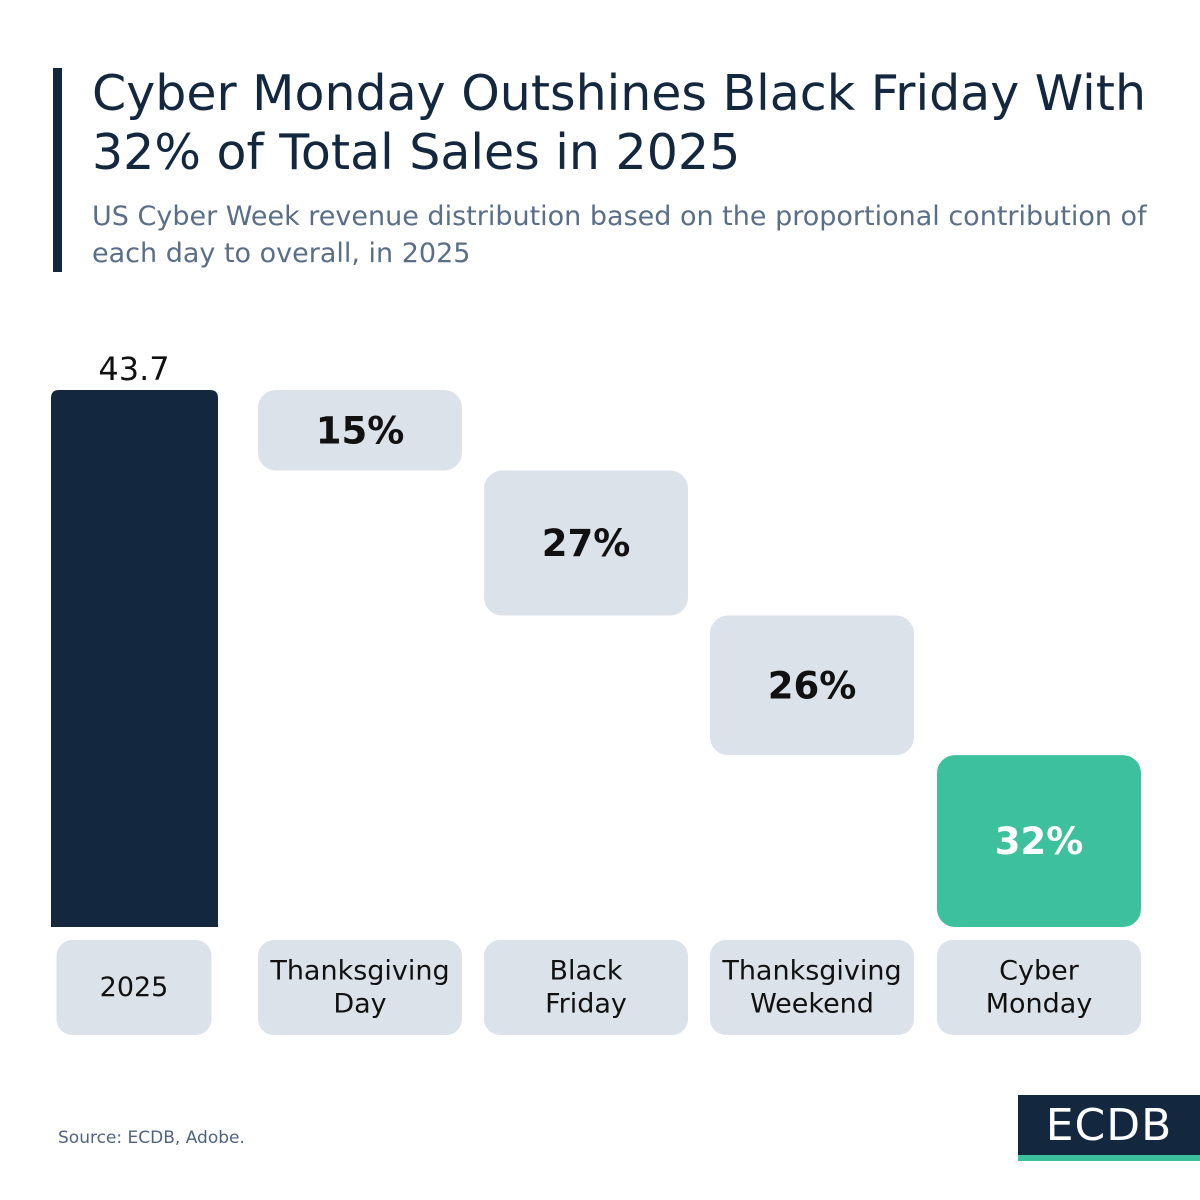 Image resolution: width=1200 pixels, height=1200 pixels. I want to click on step-black-friday-value-label: 27%, so click(586, 543).